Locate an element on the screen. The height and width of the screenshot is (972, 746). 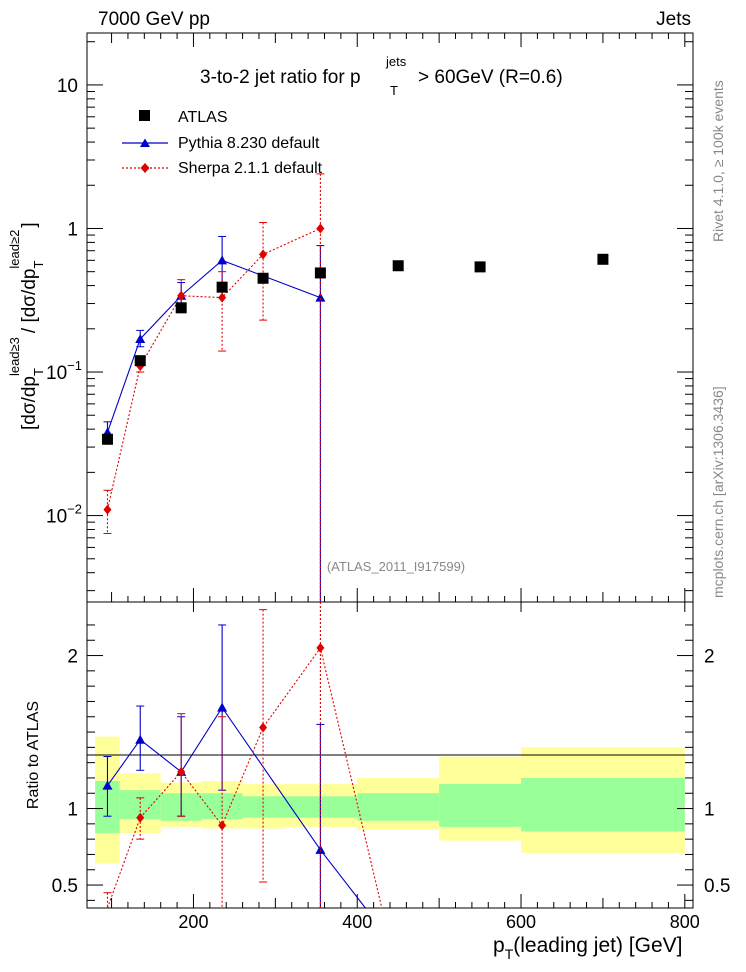
ylabel-sup1: lead≥3 is located at coordinates (14, 356).